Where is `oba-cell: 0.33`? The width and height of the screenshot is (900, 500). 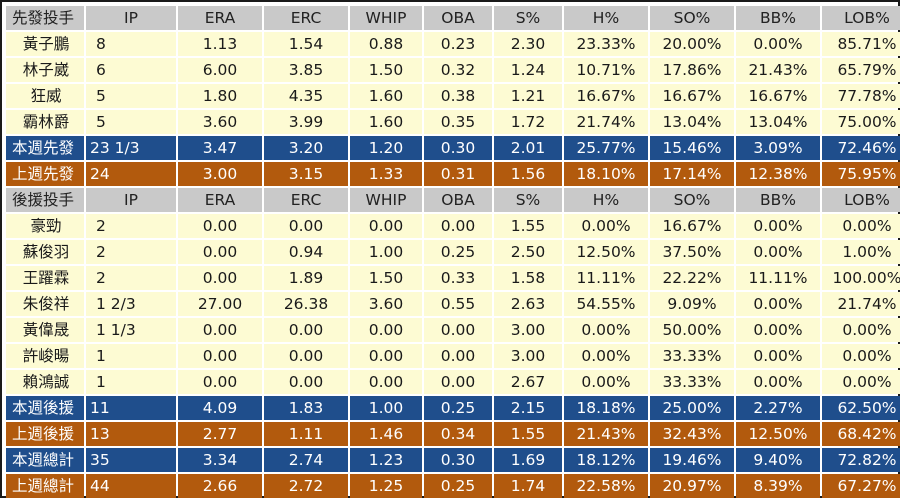 oba-cell: 0.33 is located at coordinates (458, 278).